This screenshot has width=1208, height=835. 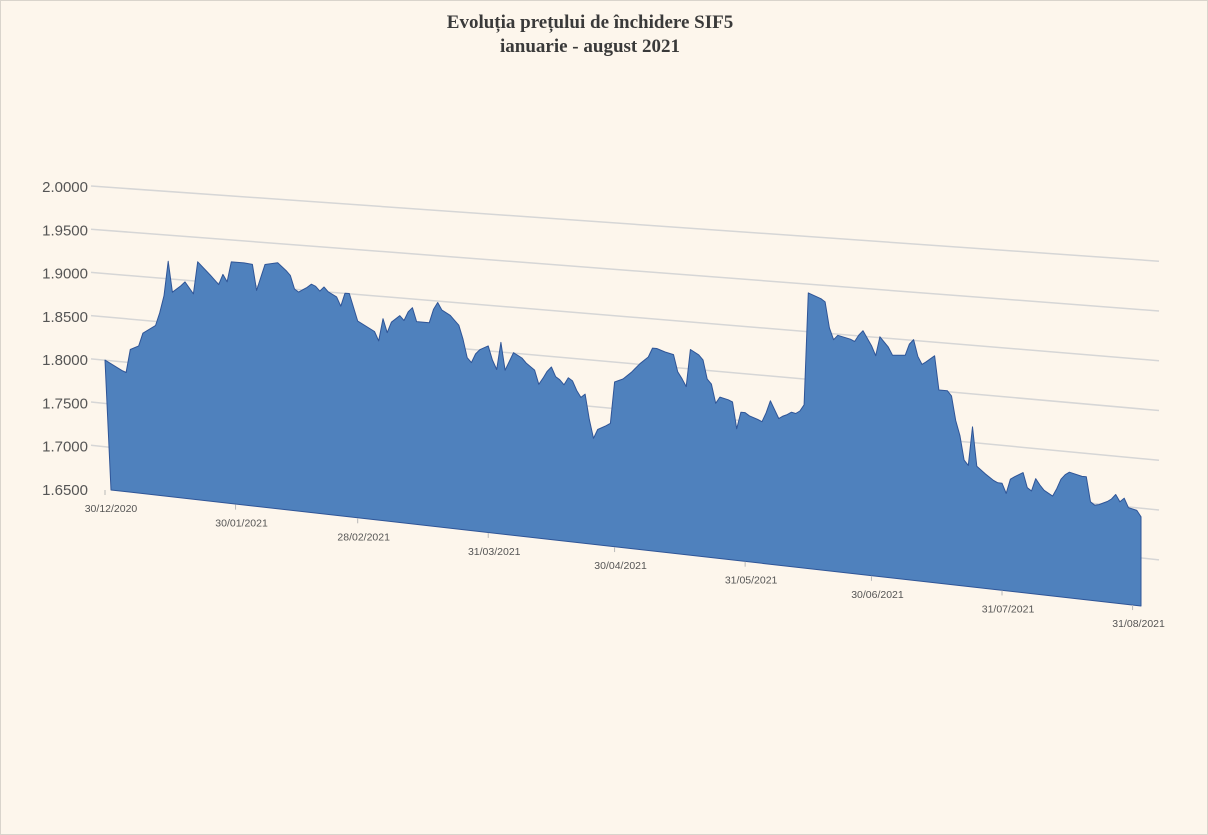 I want to click on y-tick-label: 2.0000, so click(x=65, y=187).